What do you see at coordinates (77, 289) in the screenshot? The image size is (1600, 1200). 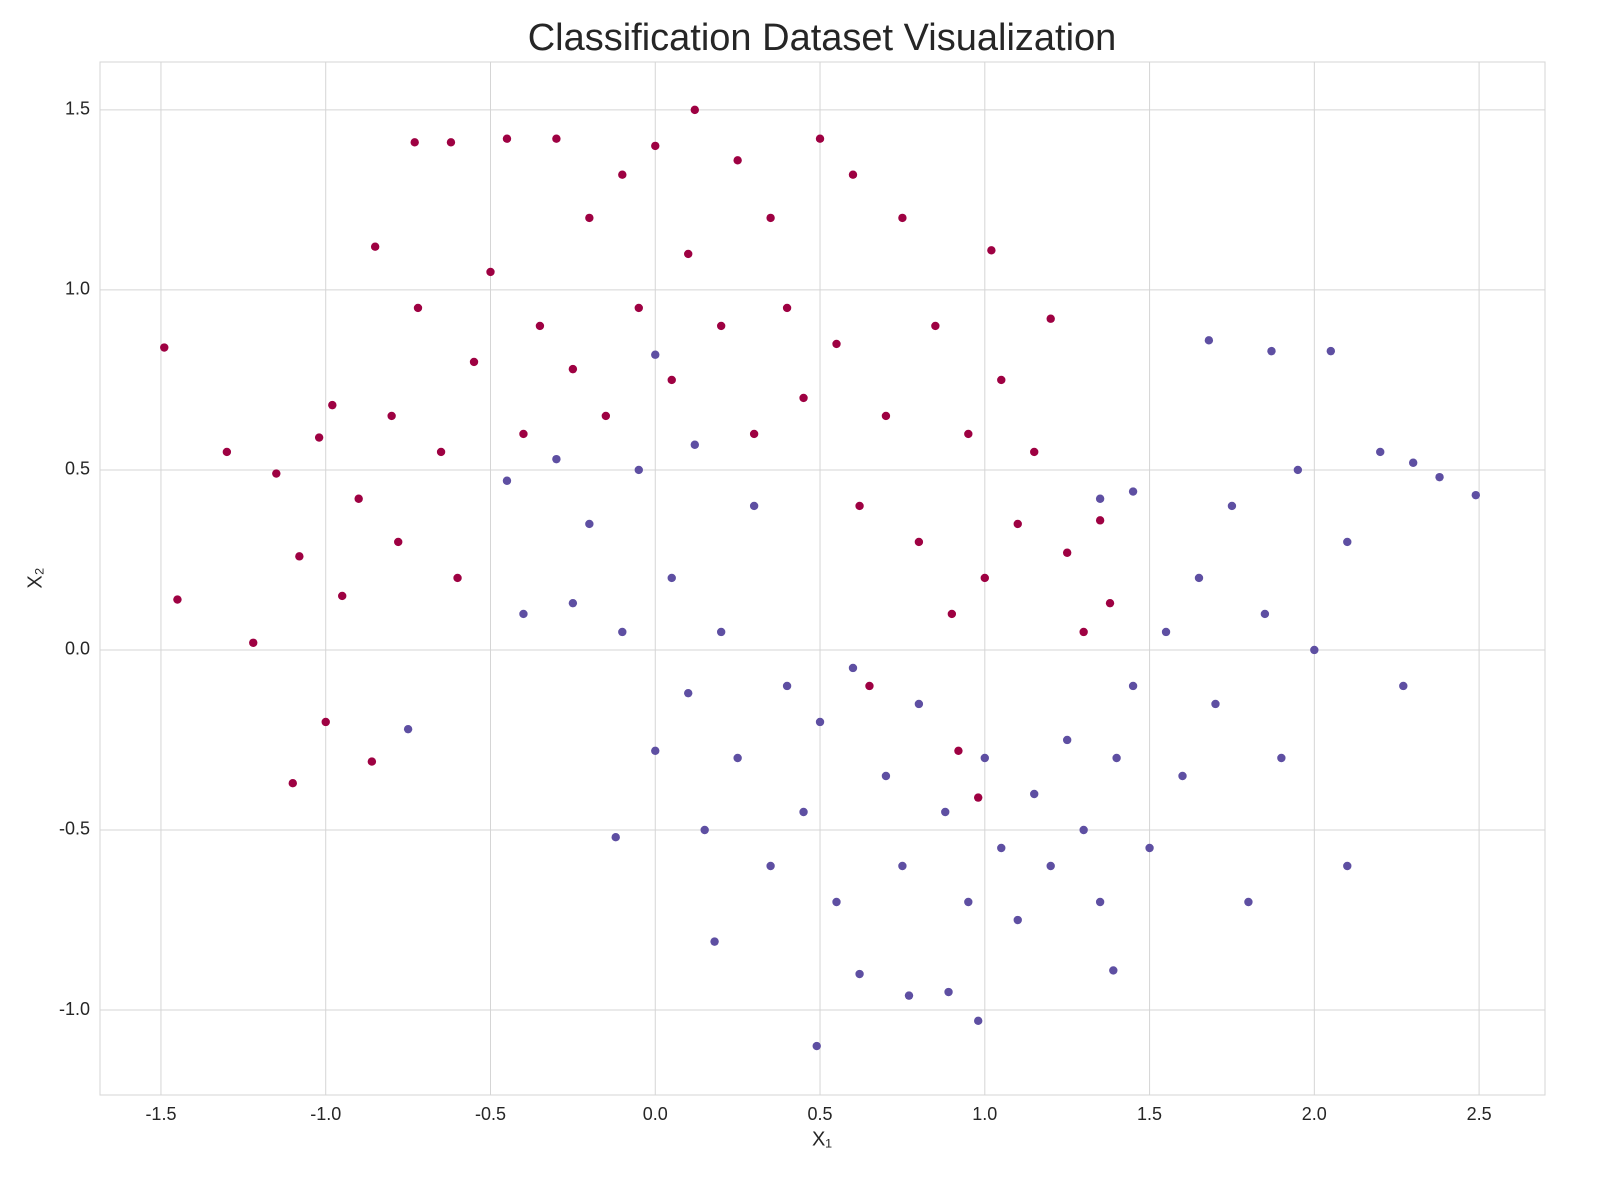 I see `y-tick-label: 1.0` at bounding box center [77, 289].